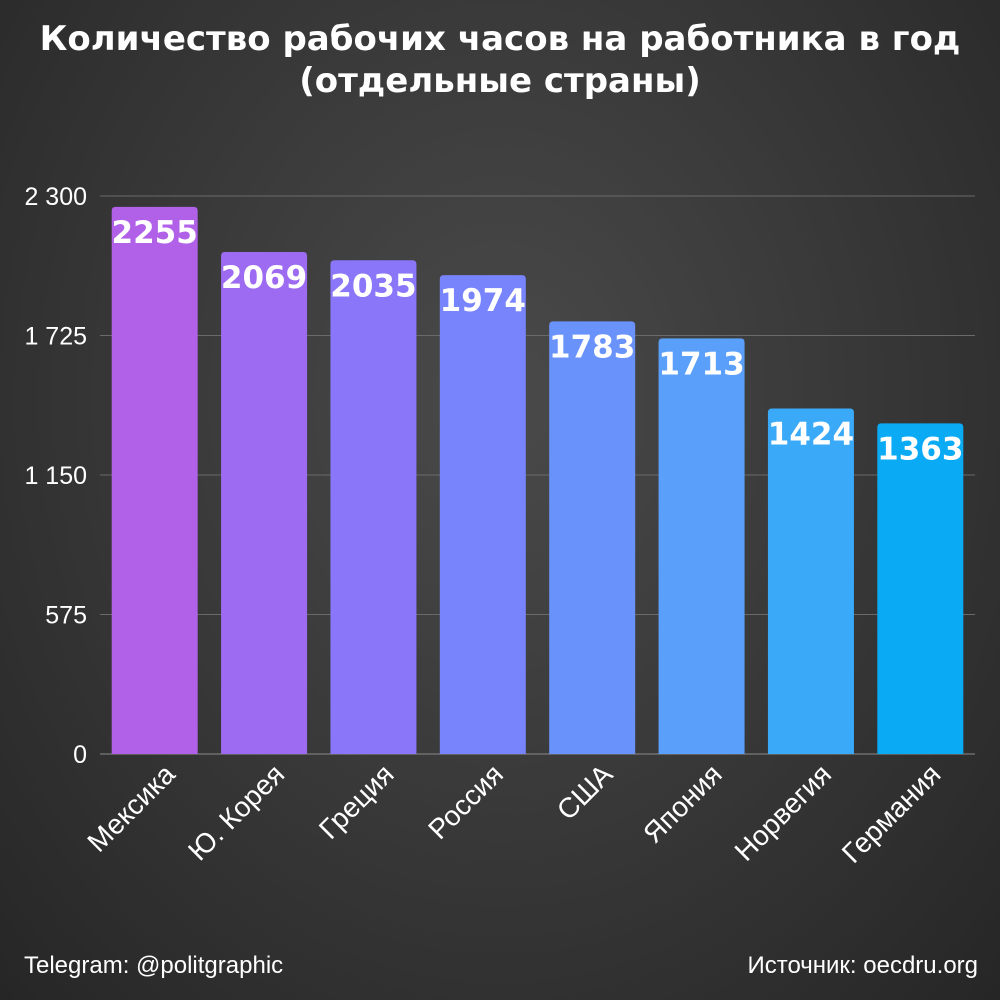 The height and width of the screenshot is (1000, 1000). I want to click on data-label: 1713, so click(701, 364).